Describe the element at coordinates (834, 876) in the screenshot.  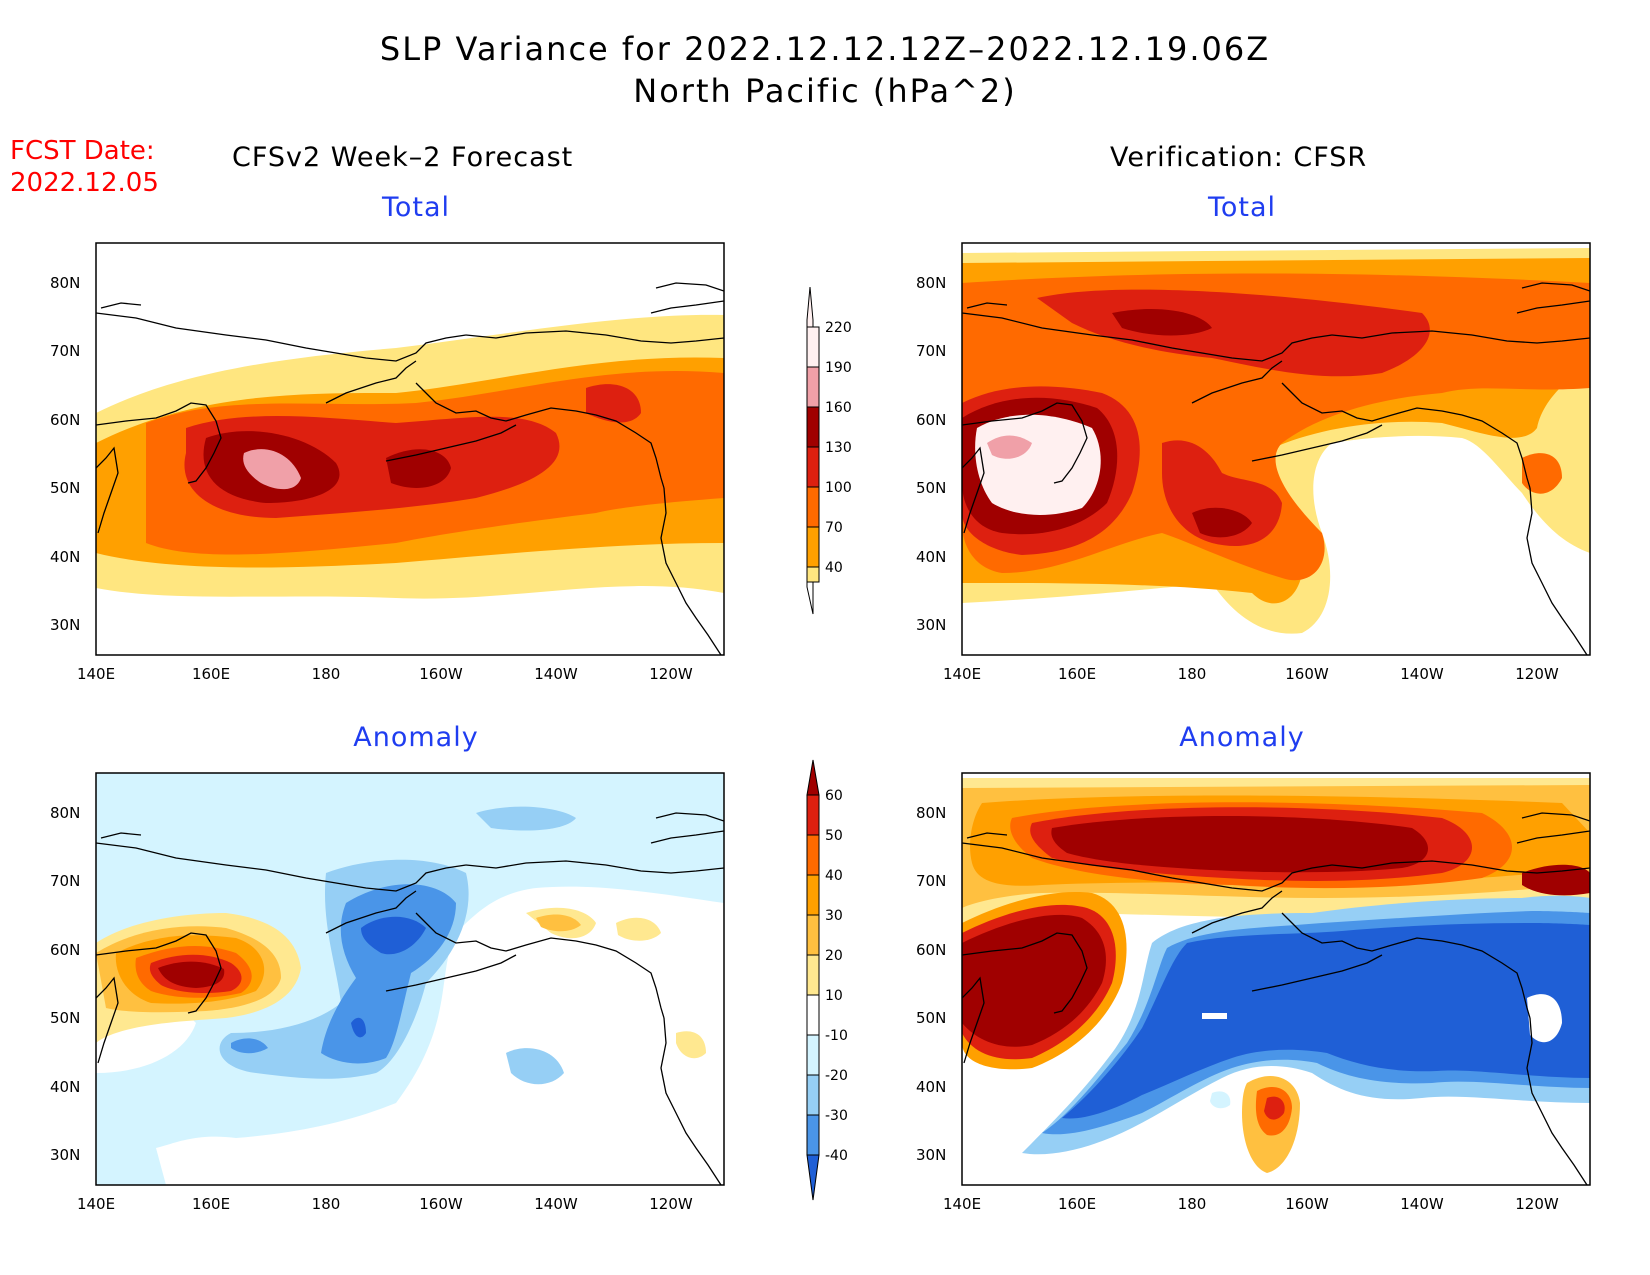
I see `anomaly-colorbar-label: 40` at that location.